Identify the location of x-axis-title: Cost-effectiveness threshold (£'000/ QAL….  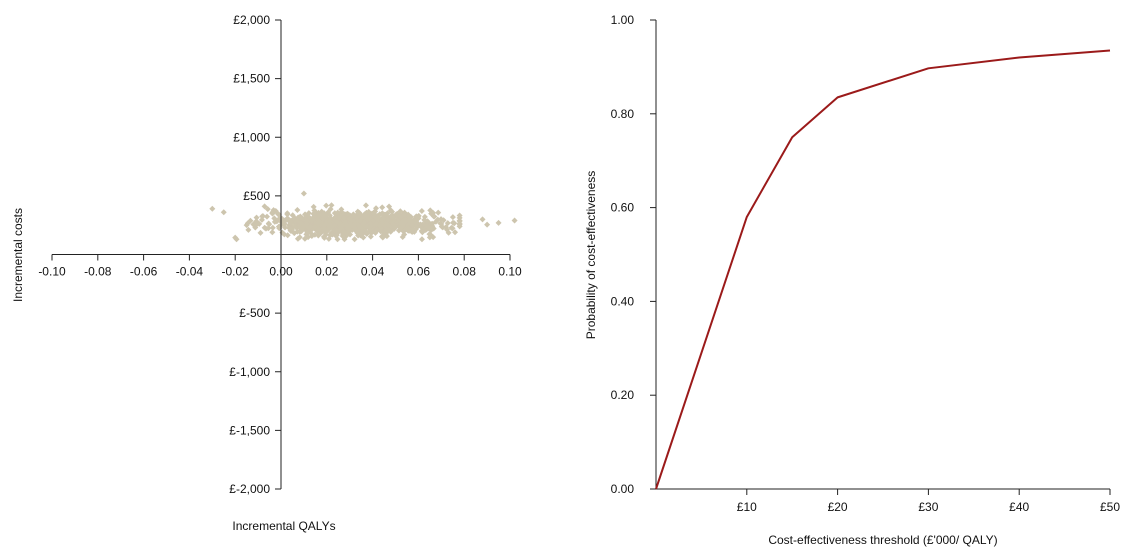
(882, 540).